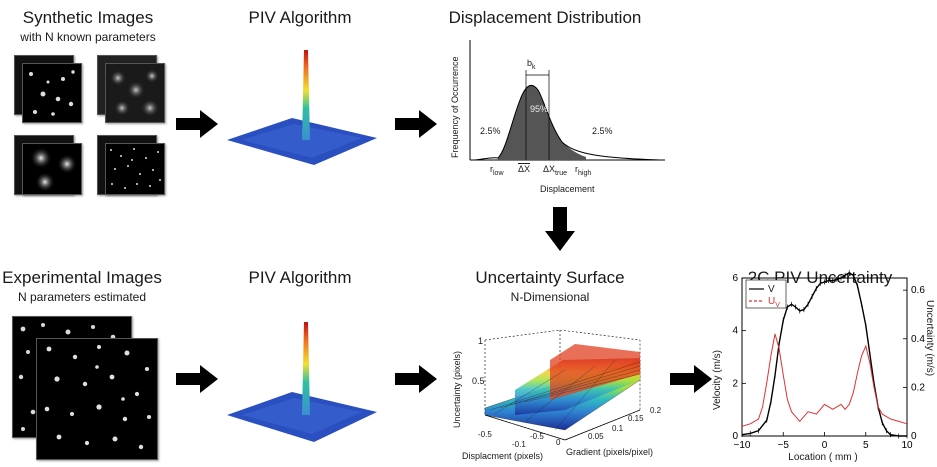 The image size is (937, 467). What do you see at coordinates (88, 37) in the screenshot?
I see `synthetic-images-subtitle: with N known parameters` at bounding box center [88, 37].